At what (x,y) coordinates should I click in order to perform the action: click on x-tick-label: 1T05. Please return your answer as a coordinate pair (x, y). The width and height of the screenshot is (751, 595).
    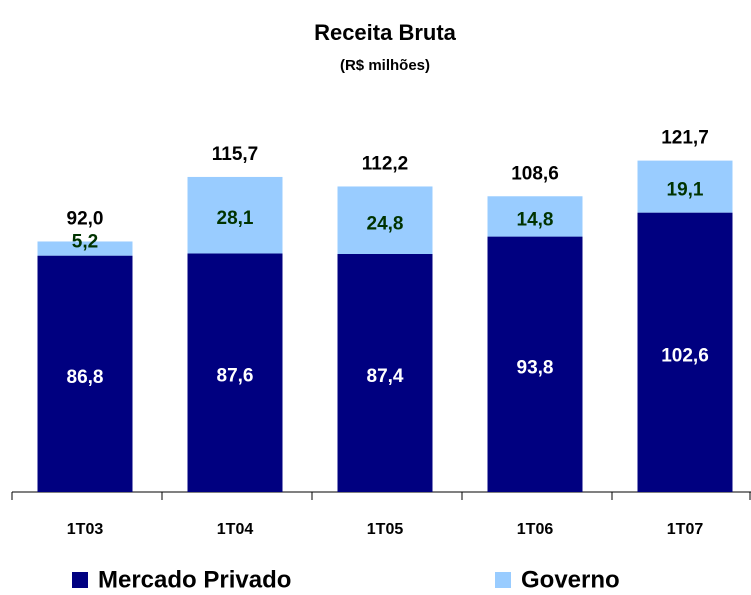
    Looking at the image, I should click on (385, 529).